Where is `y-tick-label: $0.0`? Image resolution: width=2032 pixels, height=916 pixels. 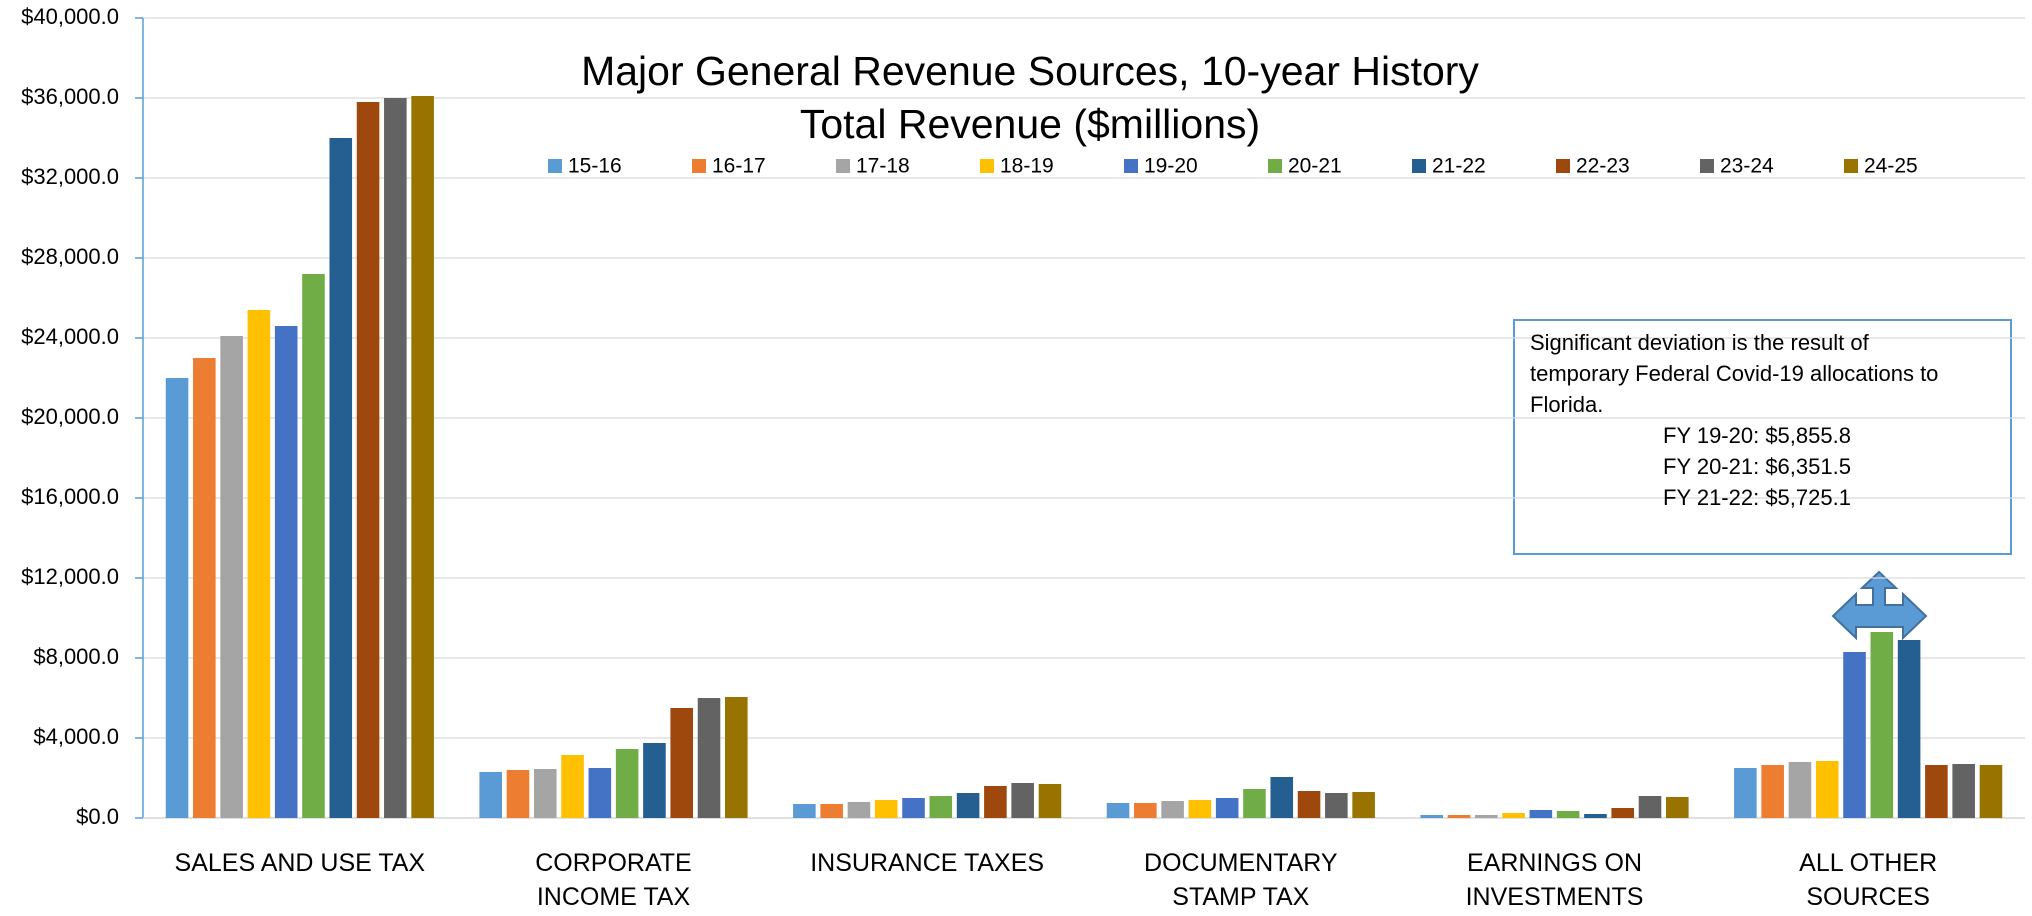 y-tick-label: $0.0 is located at coordinates (97, 816).